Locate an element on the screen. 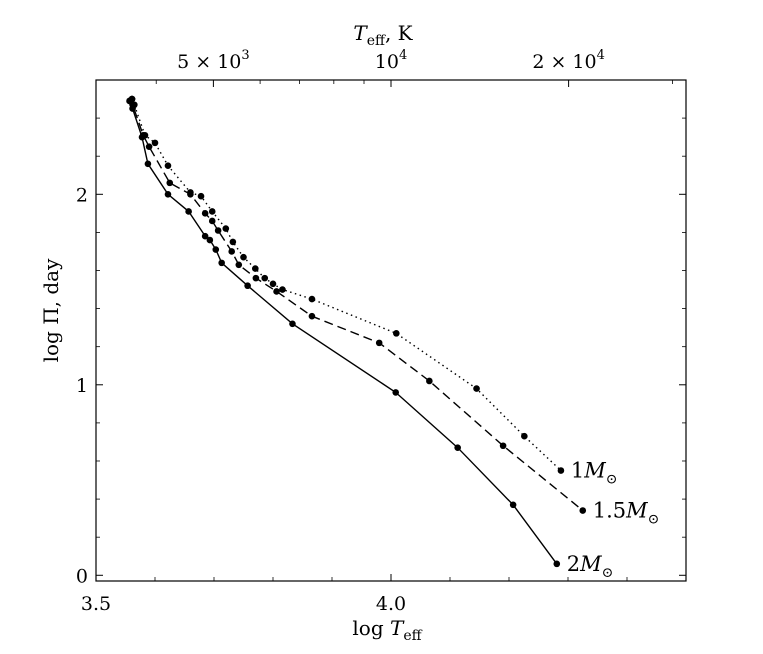 Image resolution: width=763 pixels, height=654 pixels. top-axis-label: Teff, K is located at coordinates (383, 35).